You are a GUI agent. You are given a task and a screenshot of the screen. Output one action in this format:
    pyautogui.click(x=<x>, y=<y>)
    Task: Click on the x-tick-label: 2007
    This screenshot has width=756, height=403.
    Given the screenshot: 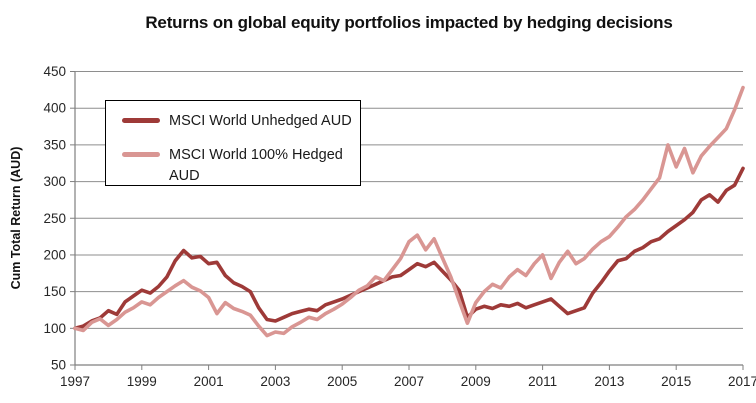 What is the action you would take?
    pyautogui.click(x=409, y=381)
    